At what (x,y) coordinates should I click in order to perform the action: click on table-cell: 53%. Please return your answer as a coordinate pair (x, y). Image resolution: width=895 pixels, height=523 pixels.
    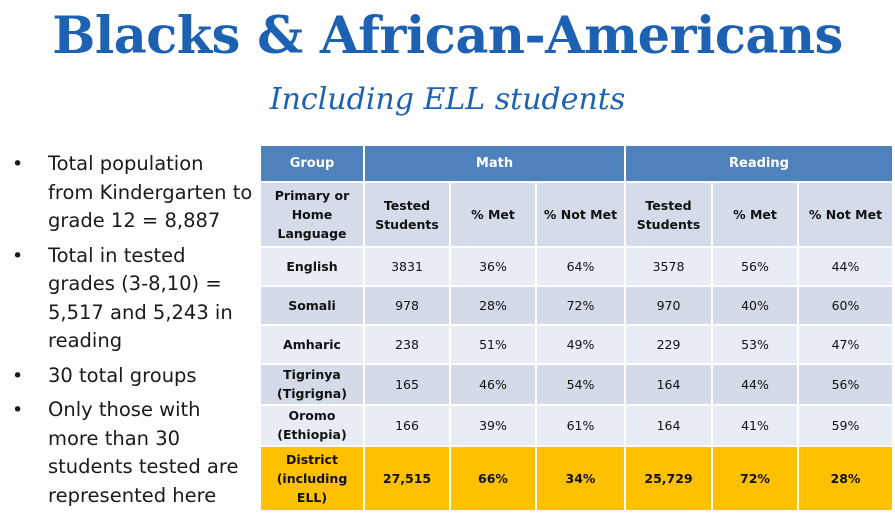
    Looking at the image, I should click on (755, 344).